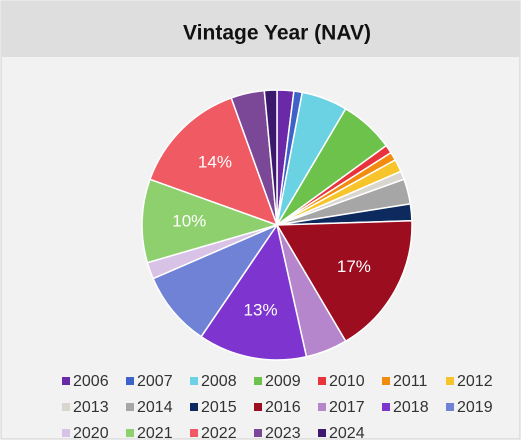 The width and height of the screenshot is (521, 445). What do you see at coordinates (475, 381) in the screenshot?
I see `legend-label: 2012` at bounding box center [475, 381].